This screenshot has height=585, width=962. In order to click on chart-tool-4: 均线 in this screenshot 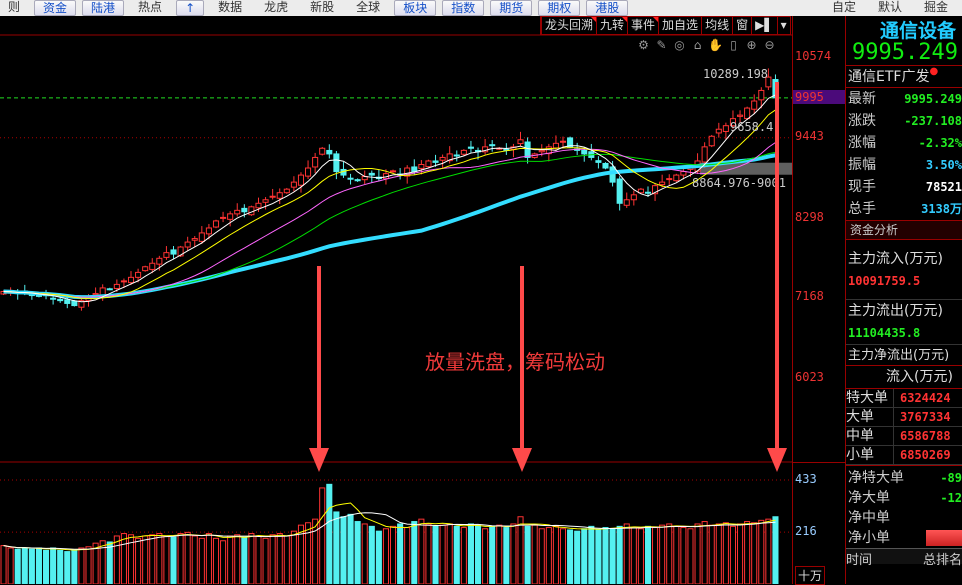, I will do `click(716, 25)`.